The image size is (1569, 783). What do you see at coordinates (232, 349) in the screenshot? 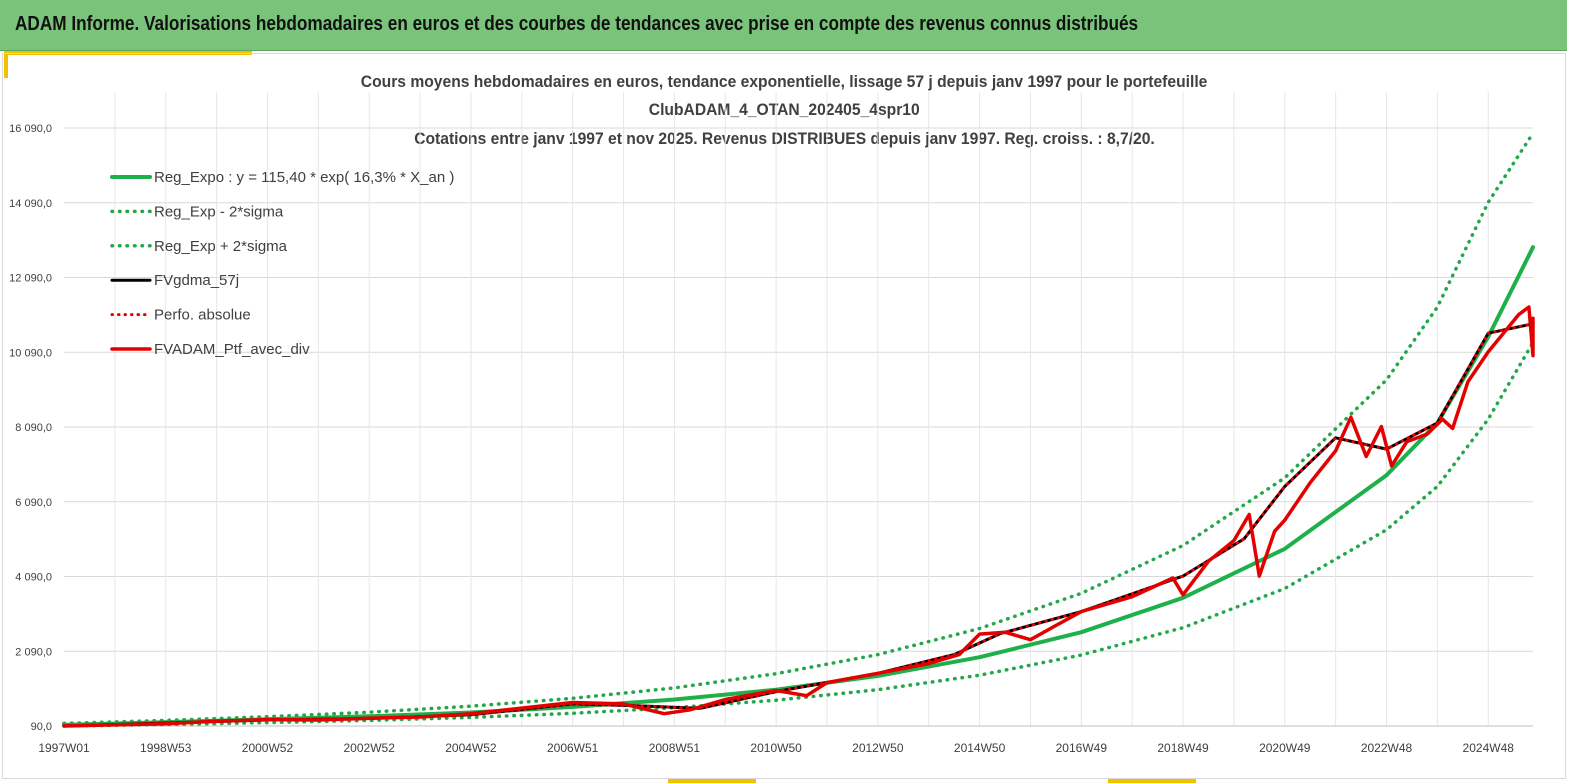
I see `legend-label: FVADAM_Ptf_avec_div` at bounding box center [232, 349].